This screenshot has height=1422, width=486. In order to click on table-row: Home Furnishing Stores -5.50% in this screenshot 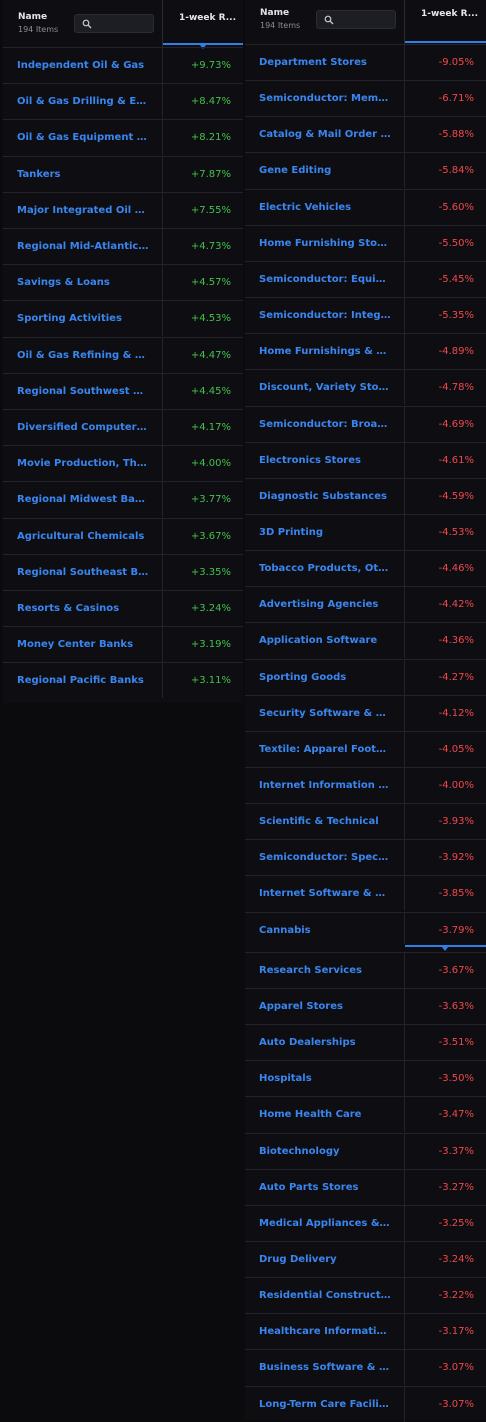, I will do `click(365, 242)`.